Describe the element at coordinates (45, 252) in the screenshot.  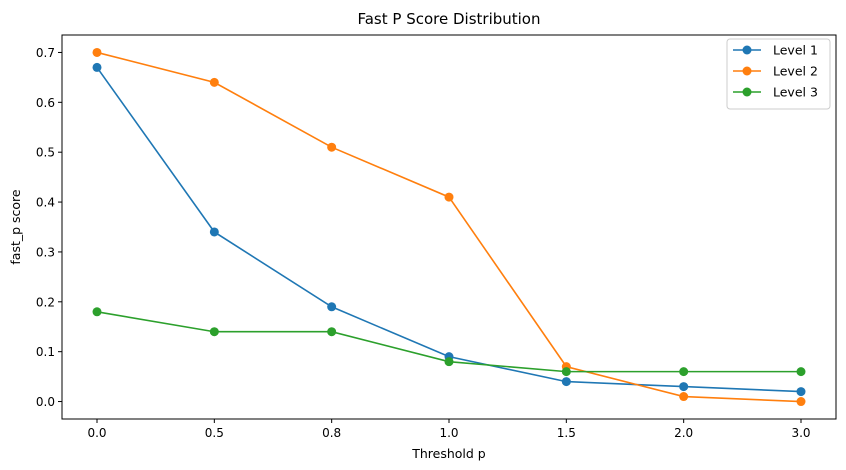
I see `y-tick-label: 0.3` at that location.